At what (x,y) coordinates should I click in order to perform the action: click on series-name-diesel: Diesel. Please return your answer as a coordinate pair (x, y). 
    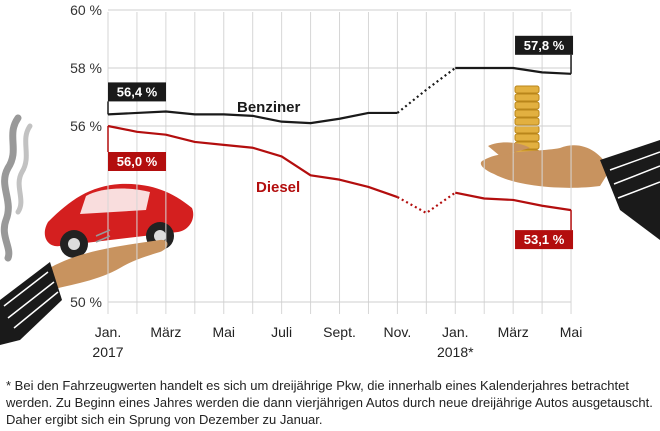
    Looking at the image, I should click on (278, 187).